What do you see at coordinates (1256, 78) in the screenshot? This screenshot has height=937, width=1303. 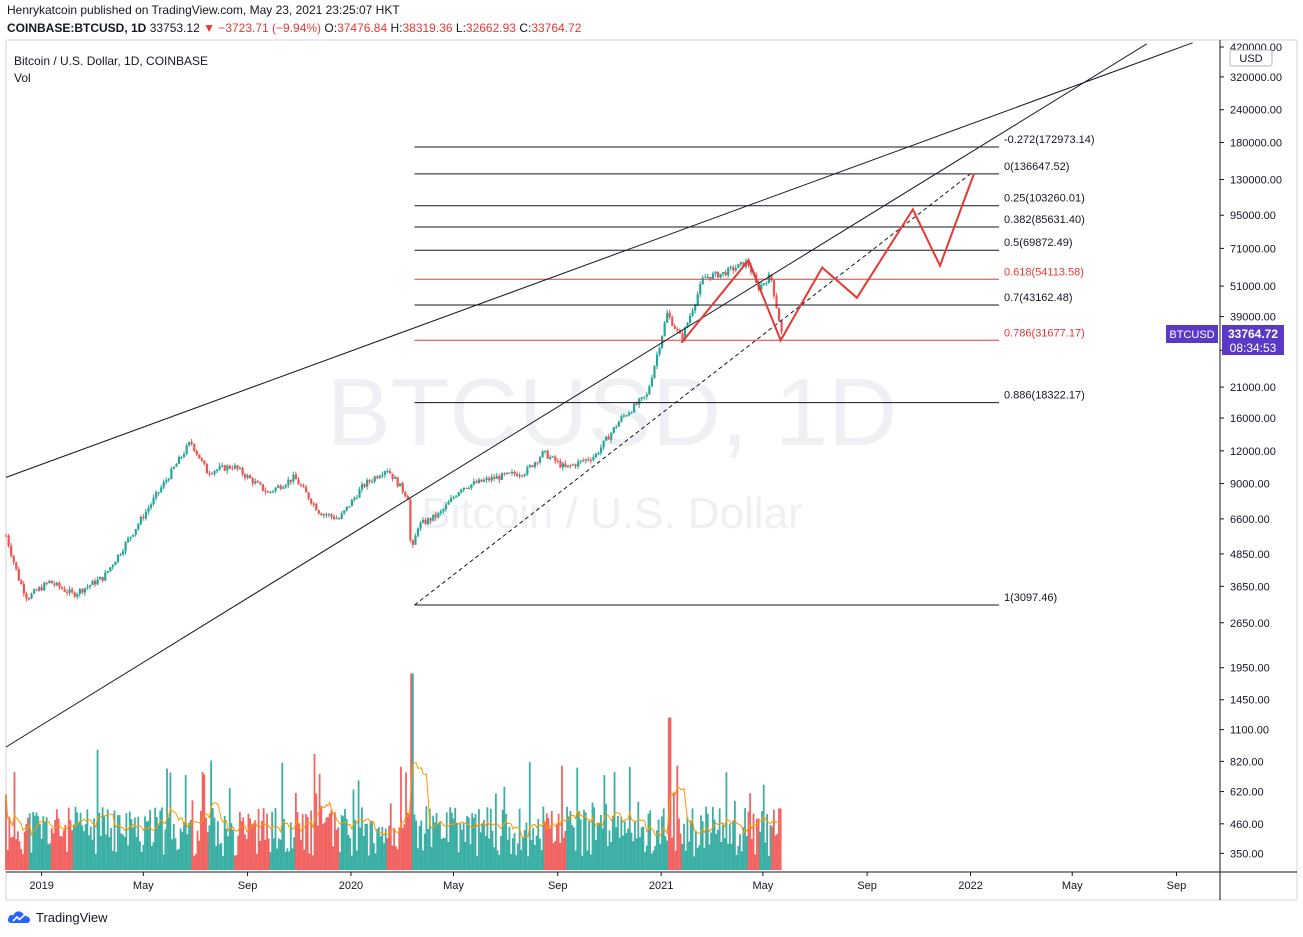 I see `price-axis-label: 320000.00` at bounding box center [1256, 78].